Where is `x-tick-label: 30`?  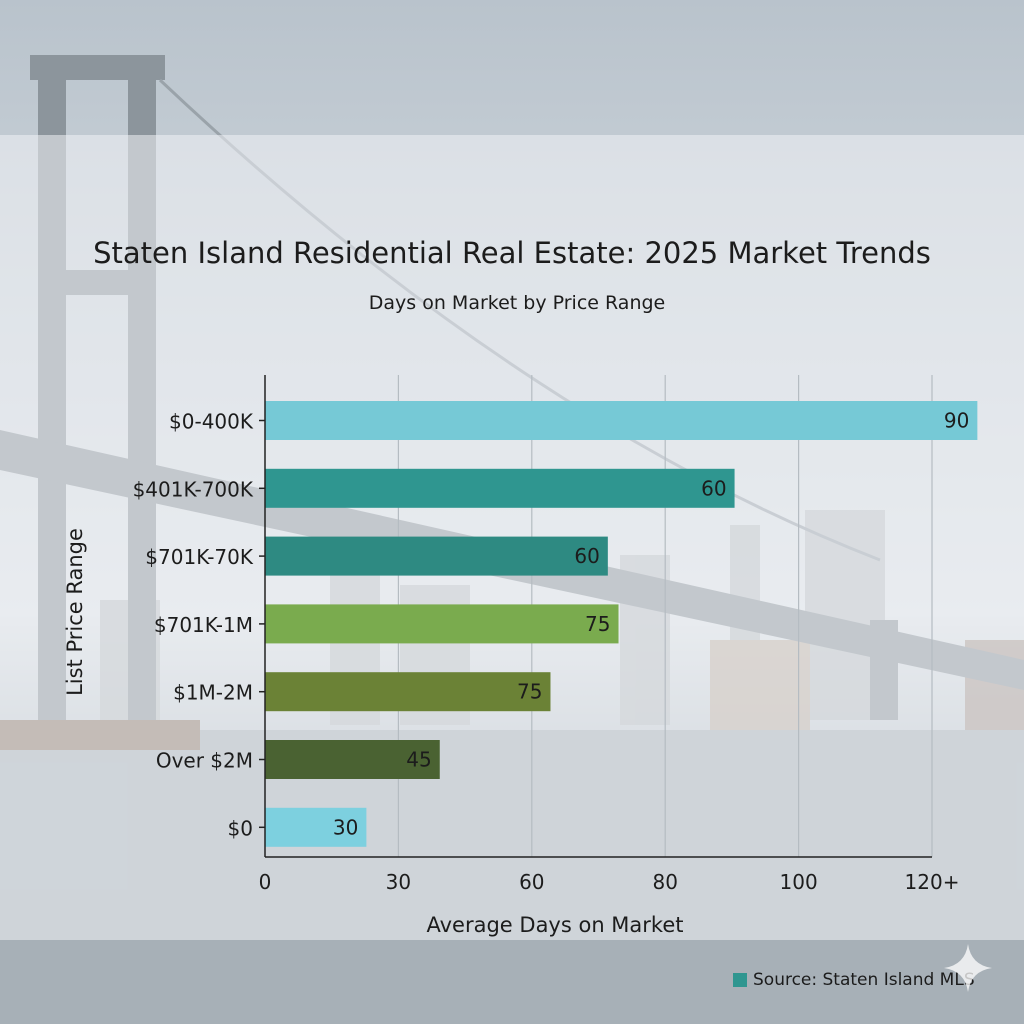
x-tick-label: 30 is located at coordinates (398, 882).